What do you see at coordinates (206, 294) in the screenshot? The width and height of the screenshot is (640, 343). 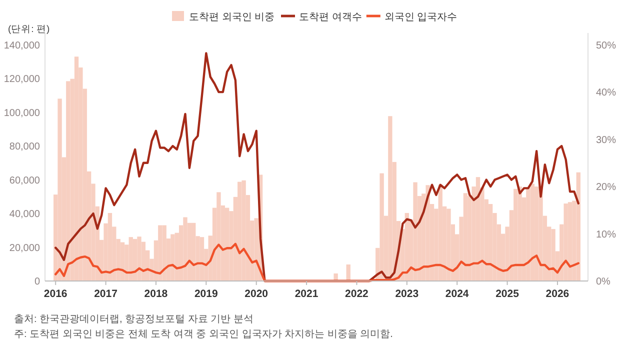 I see `x-tick-label: 2019` at bounding box center [206, 294].